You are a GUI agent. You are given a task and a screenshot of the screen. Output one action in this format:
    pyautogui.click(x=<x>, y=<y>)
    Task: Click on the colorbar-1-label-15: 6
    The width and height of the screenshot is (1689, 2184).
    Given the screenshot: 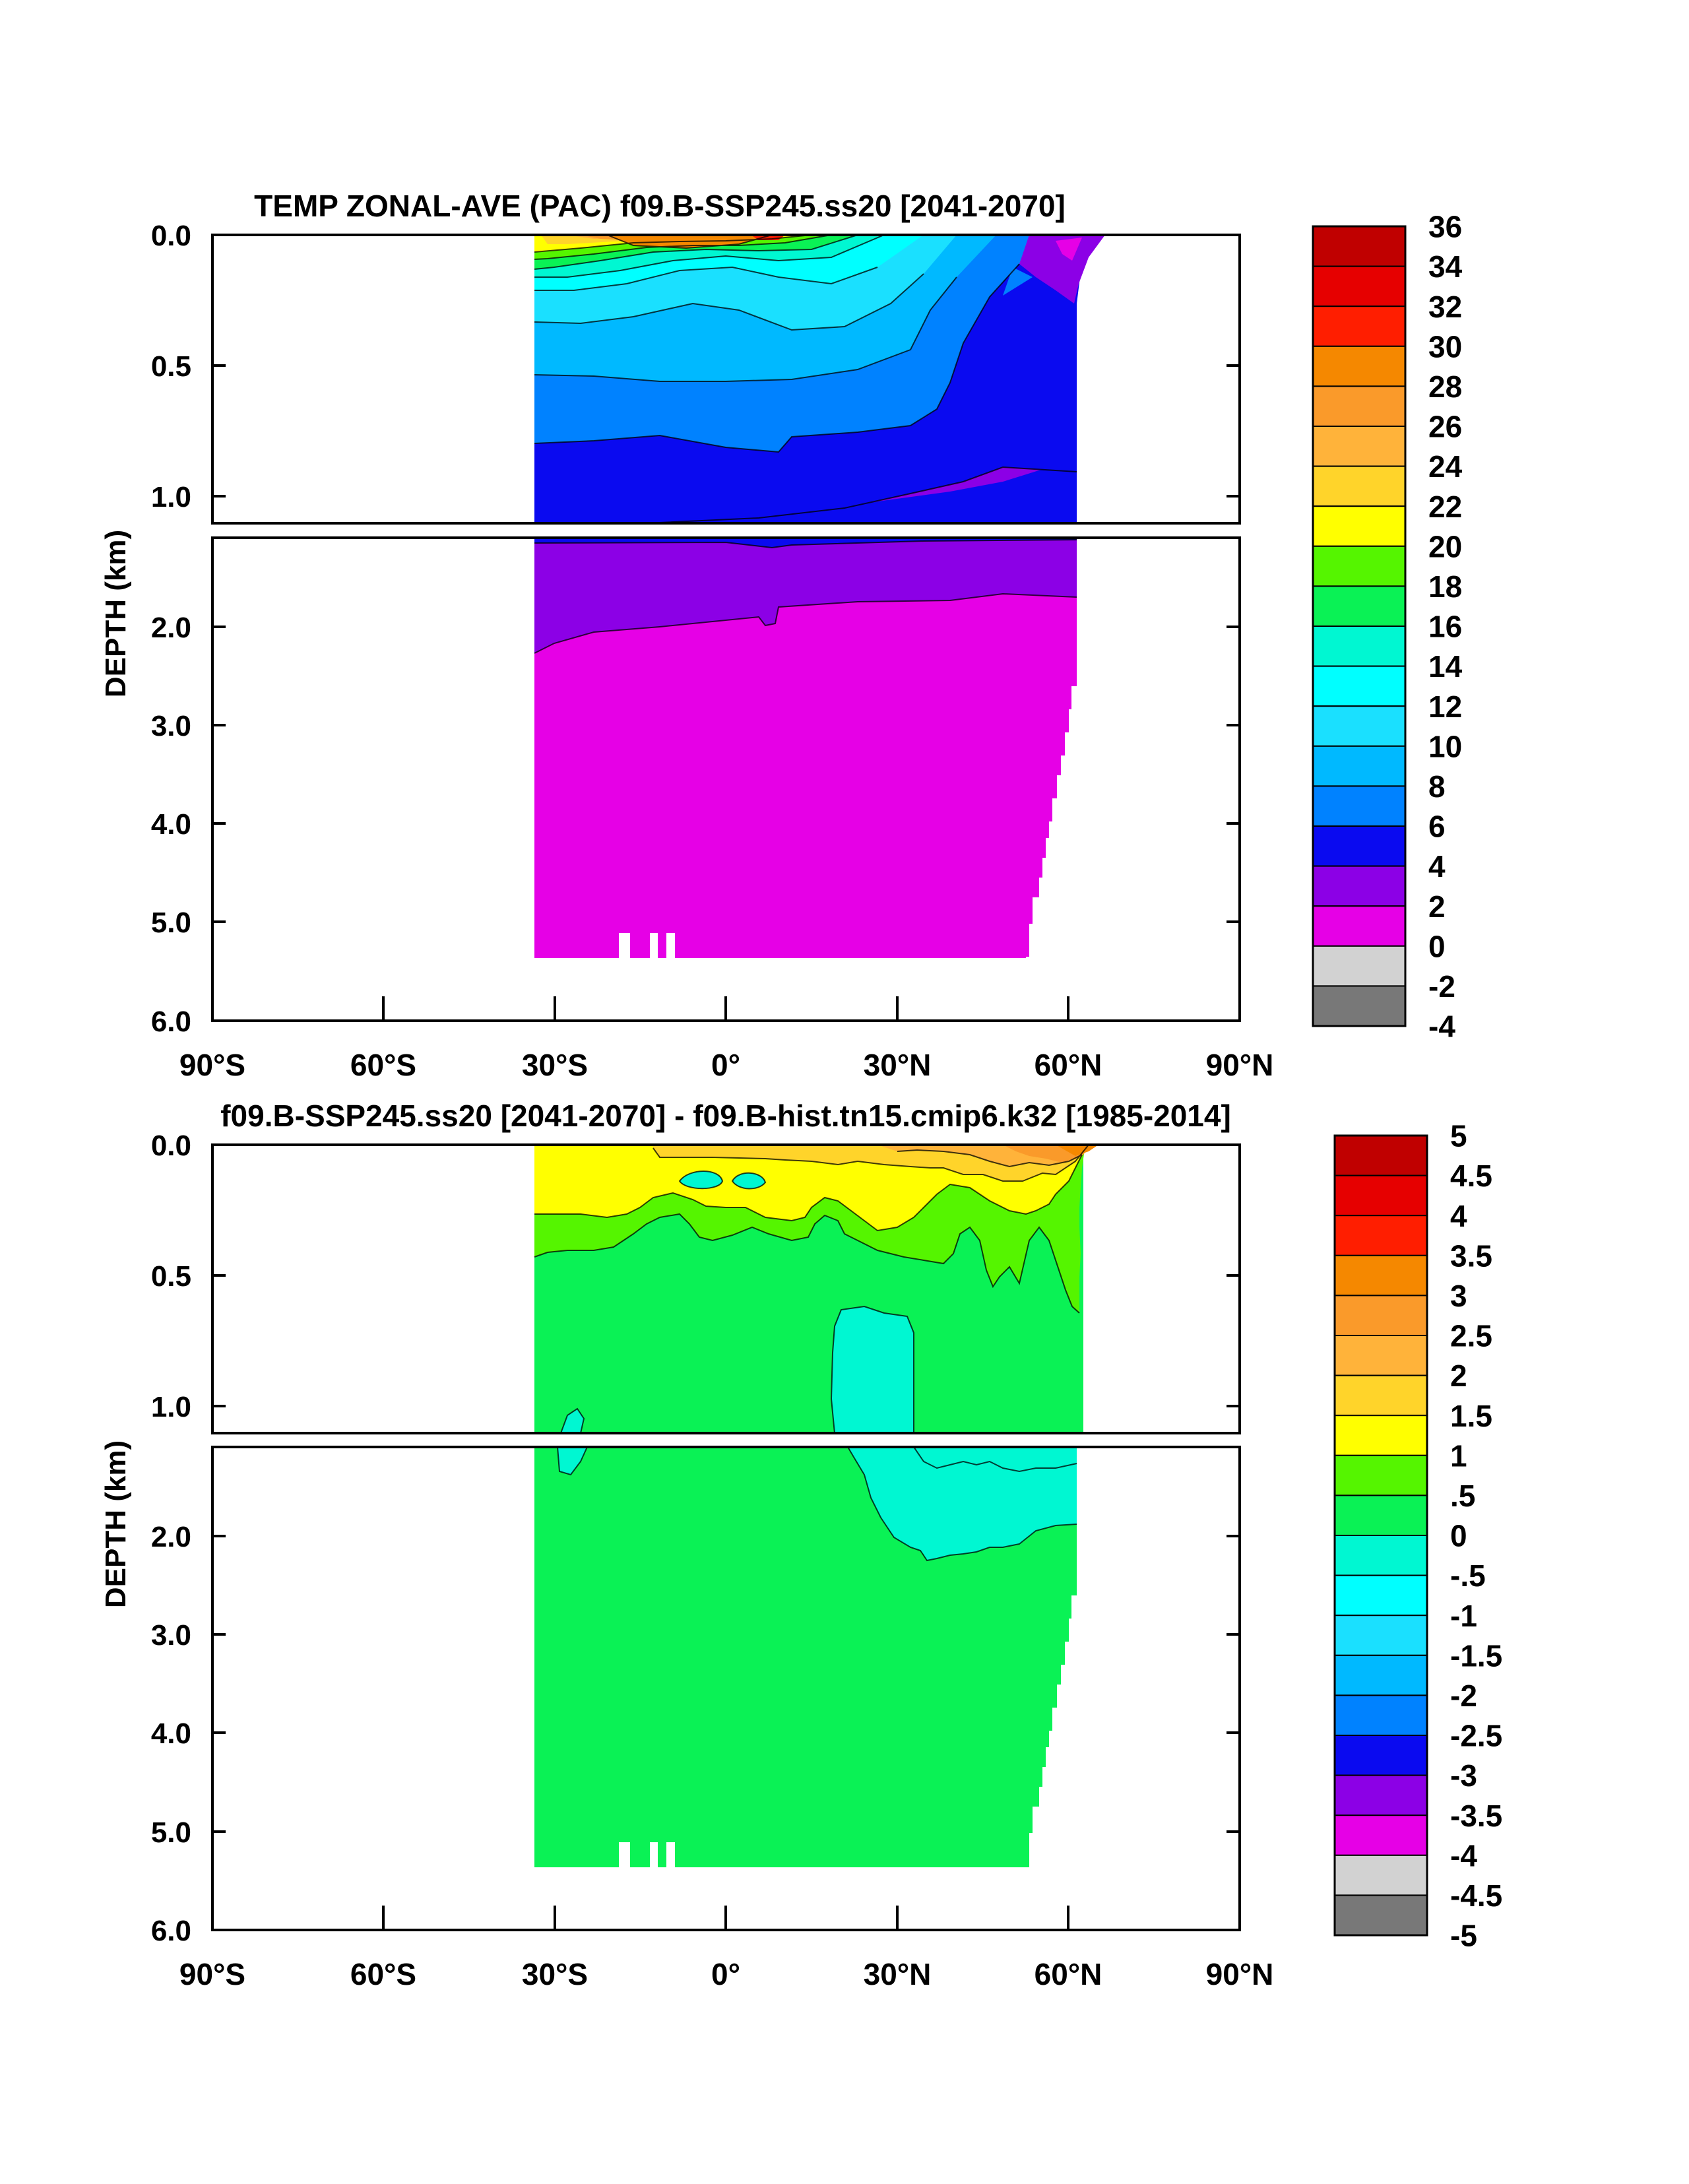 What is the action you would take?
    pyautogui.click(x=1437, y=827)
    